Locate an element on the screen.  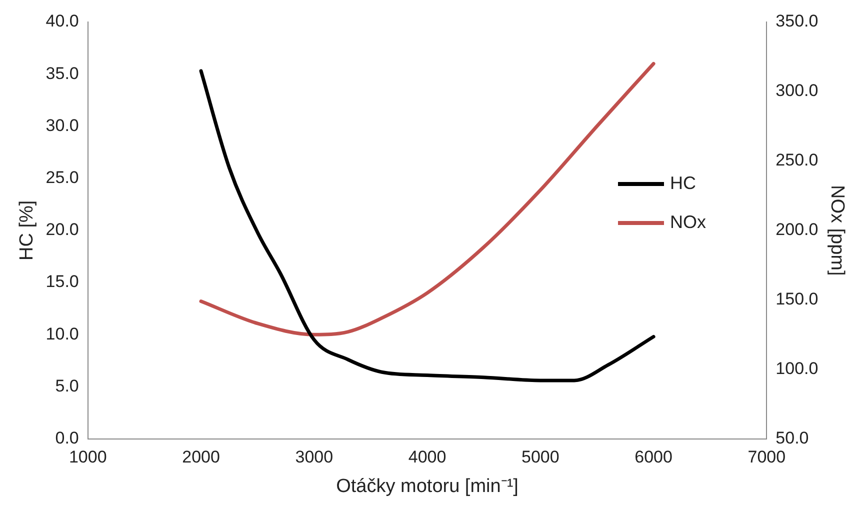
y-tick-label: 35.0 is located at coordinates (62, 73).